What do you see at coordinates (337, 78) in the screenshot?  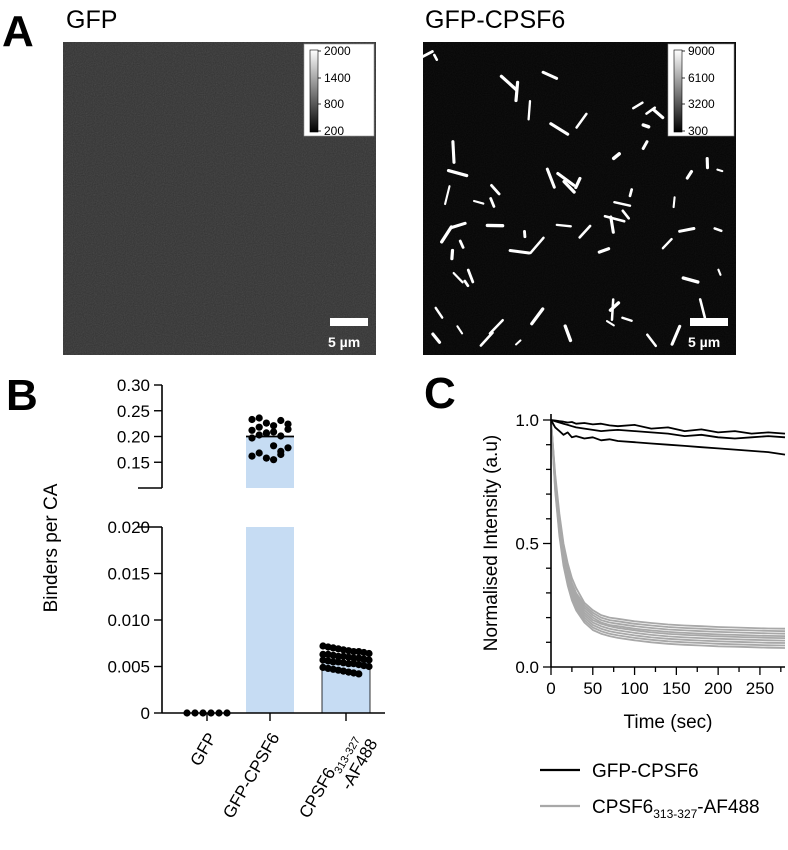 I see `colorbar-left-tick: 1400` at bounding box center [337, 78].